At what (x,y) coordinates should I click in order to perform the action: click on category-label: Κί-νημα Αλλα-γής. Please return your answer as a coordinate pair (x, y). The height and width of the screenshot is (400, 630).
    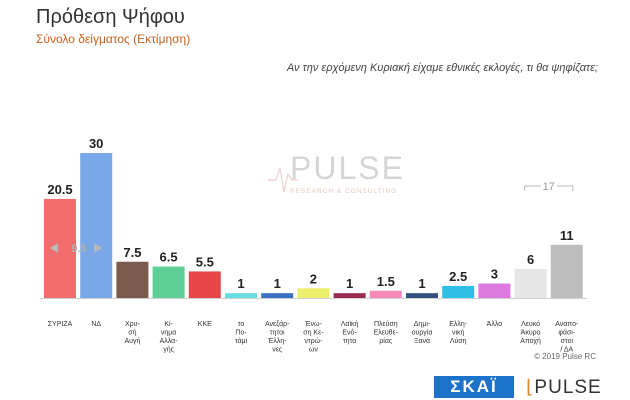
    Looking at the image, I should click on (169, 337).